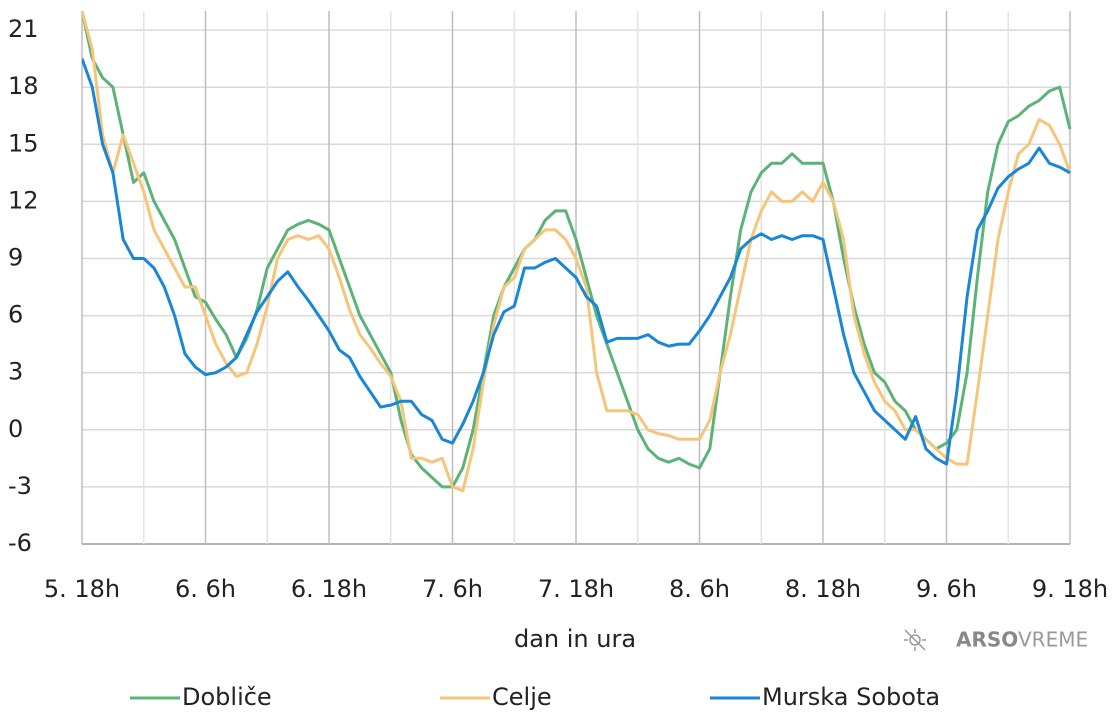  Describe the element at coordinates (15, 429) in the screenshot. I see `y-tick-label: 0` at that location.